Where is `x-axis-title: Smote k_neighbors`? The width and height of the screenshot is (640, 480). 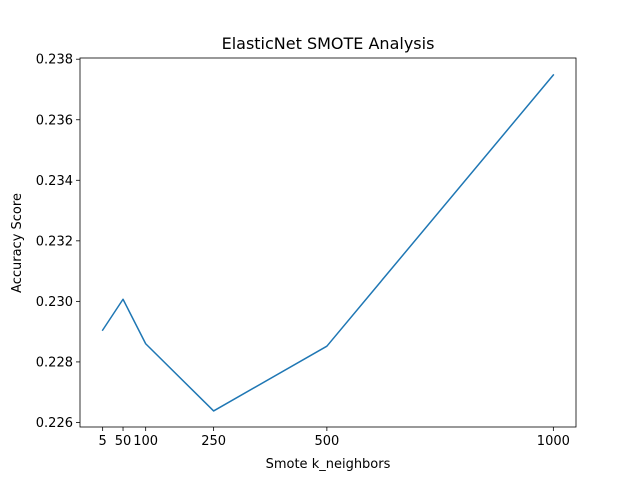 x-axis-title: Smote k_neighbors is located at coordinates (328, 464).